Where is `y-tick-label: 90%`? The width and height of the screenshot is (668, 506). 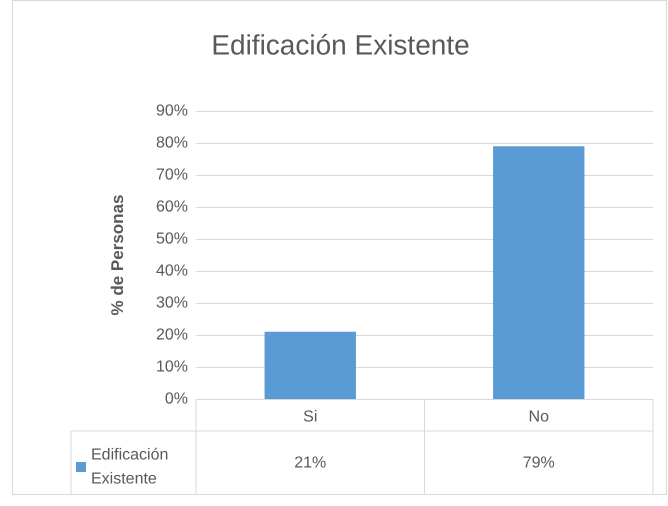 y-tick-label: 90% is located at coordinates (172, 111).